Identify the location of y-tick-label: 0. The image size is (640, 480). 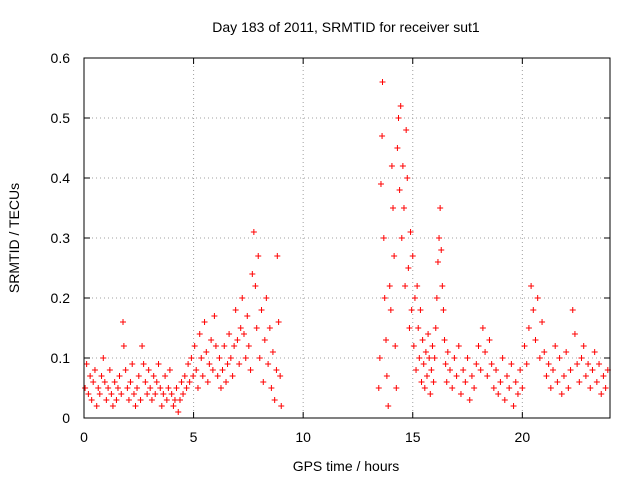
(66, 418).